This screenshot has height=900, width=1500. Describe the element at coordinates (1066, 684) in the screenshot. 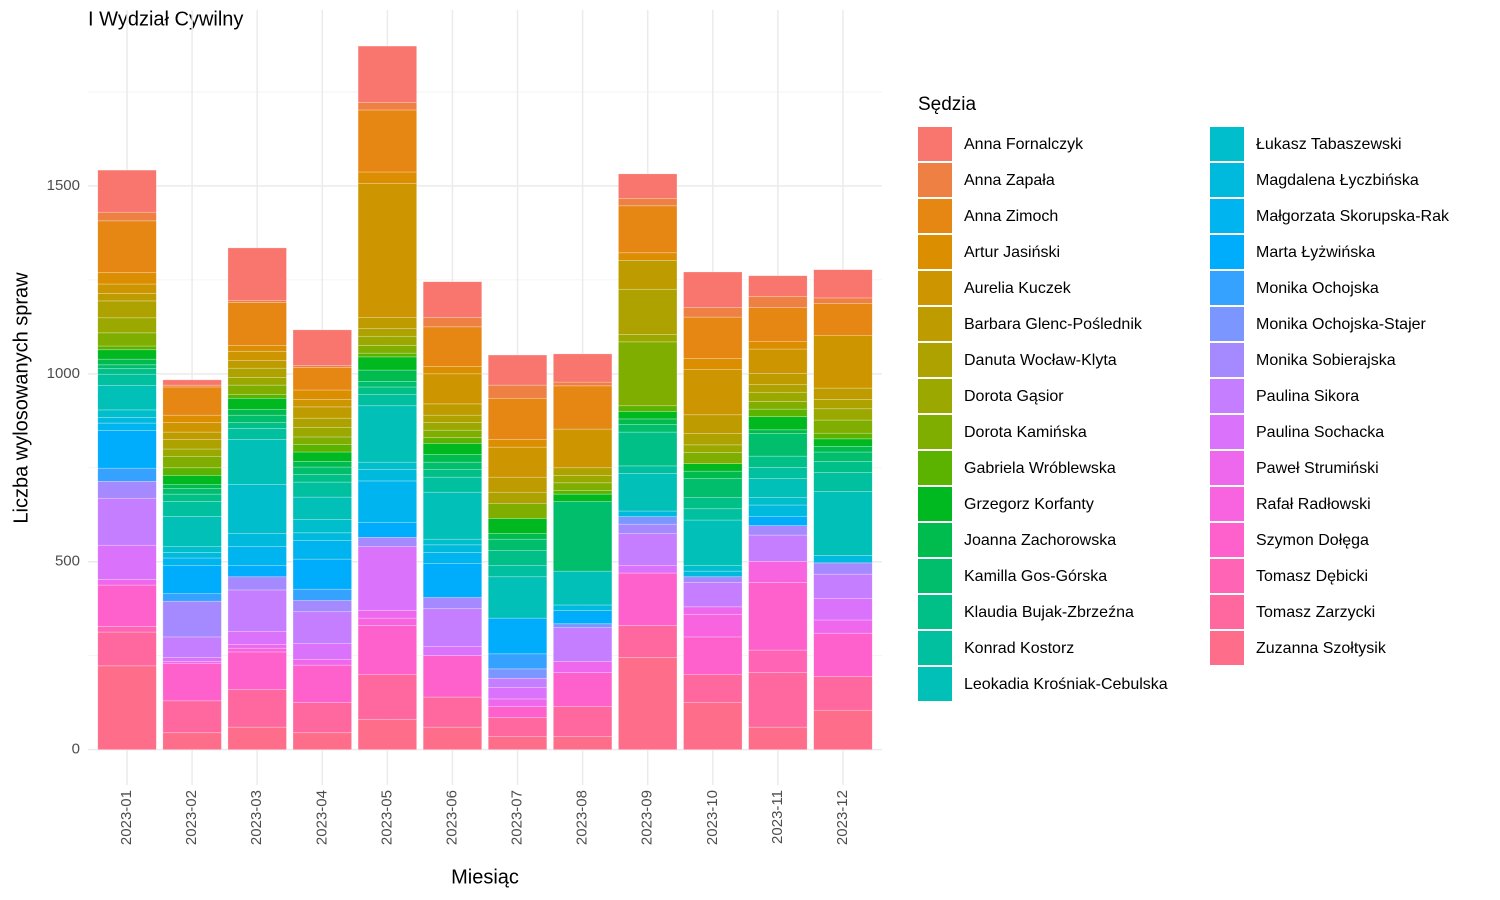

I see `legend-label: Leokadia Krośniak-Cebulska` at that location.